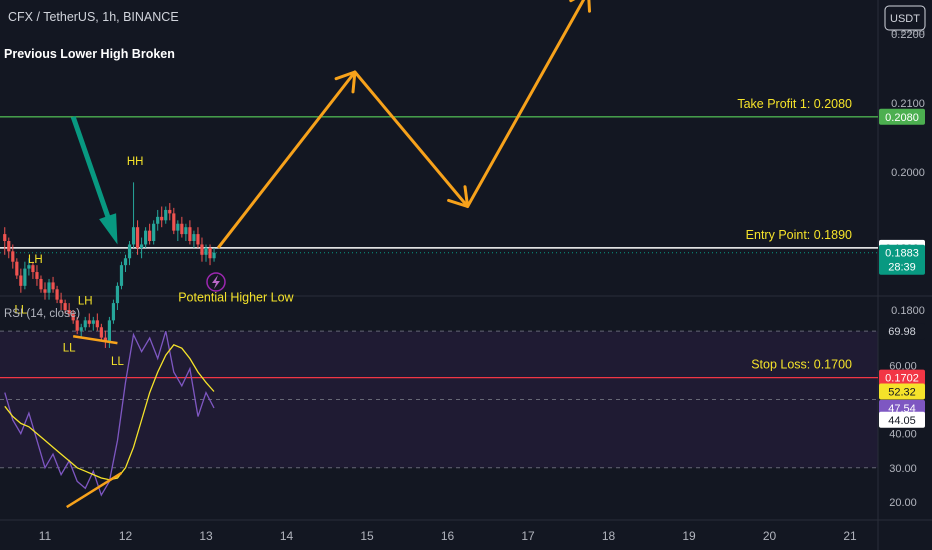  Describe the element at coordinates (850, 536) in the screenshot. I see `time-tick: 21` at that location.